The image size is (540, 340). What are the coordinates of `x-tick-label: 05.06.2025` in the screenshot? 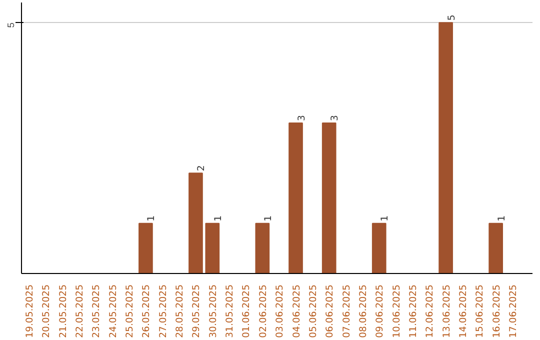 It's located at (313, 311).